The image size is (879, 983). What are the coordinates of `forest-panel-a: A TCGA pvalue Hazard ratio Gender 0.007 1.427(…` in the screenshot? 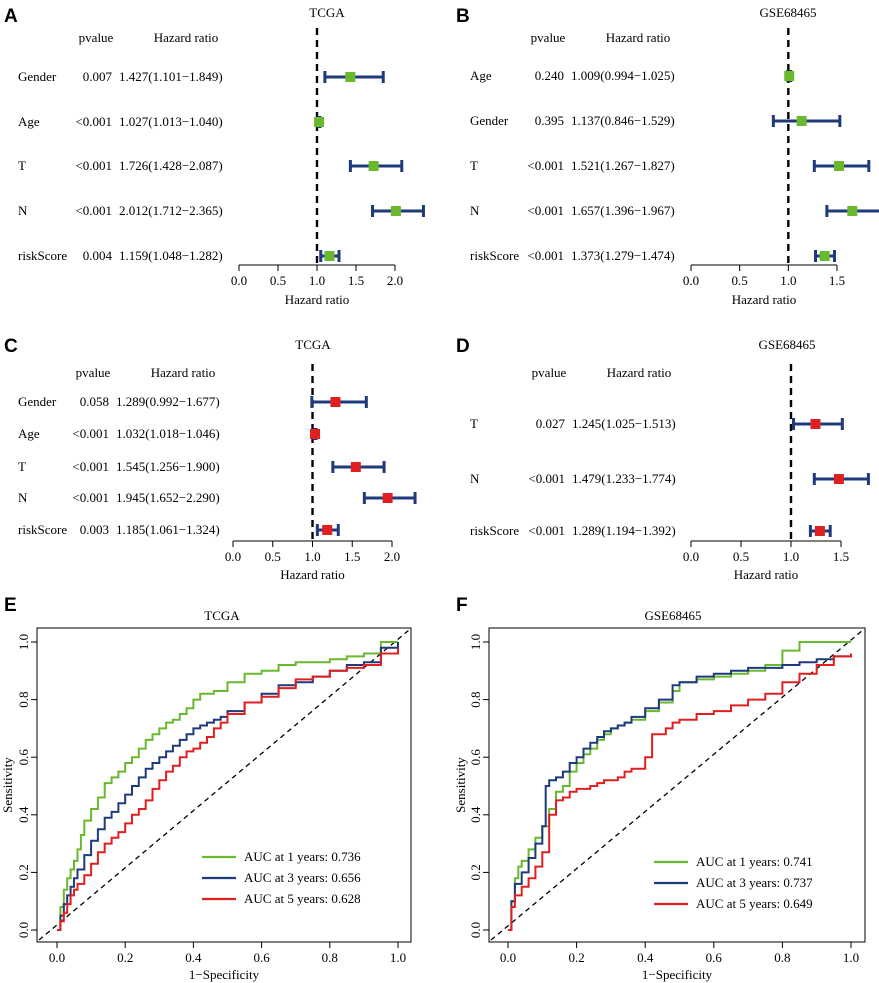 It's located at (214, 156).